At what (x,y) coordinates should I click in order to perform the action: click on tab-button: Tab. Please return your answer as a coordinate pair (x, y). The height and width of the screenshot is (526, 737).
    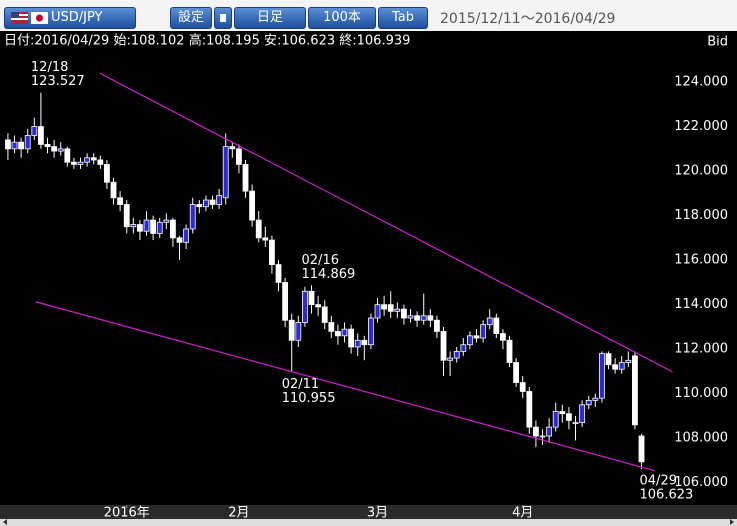
    Looking at the image, I should click on (403, 18).